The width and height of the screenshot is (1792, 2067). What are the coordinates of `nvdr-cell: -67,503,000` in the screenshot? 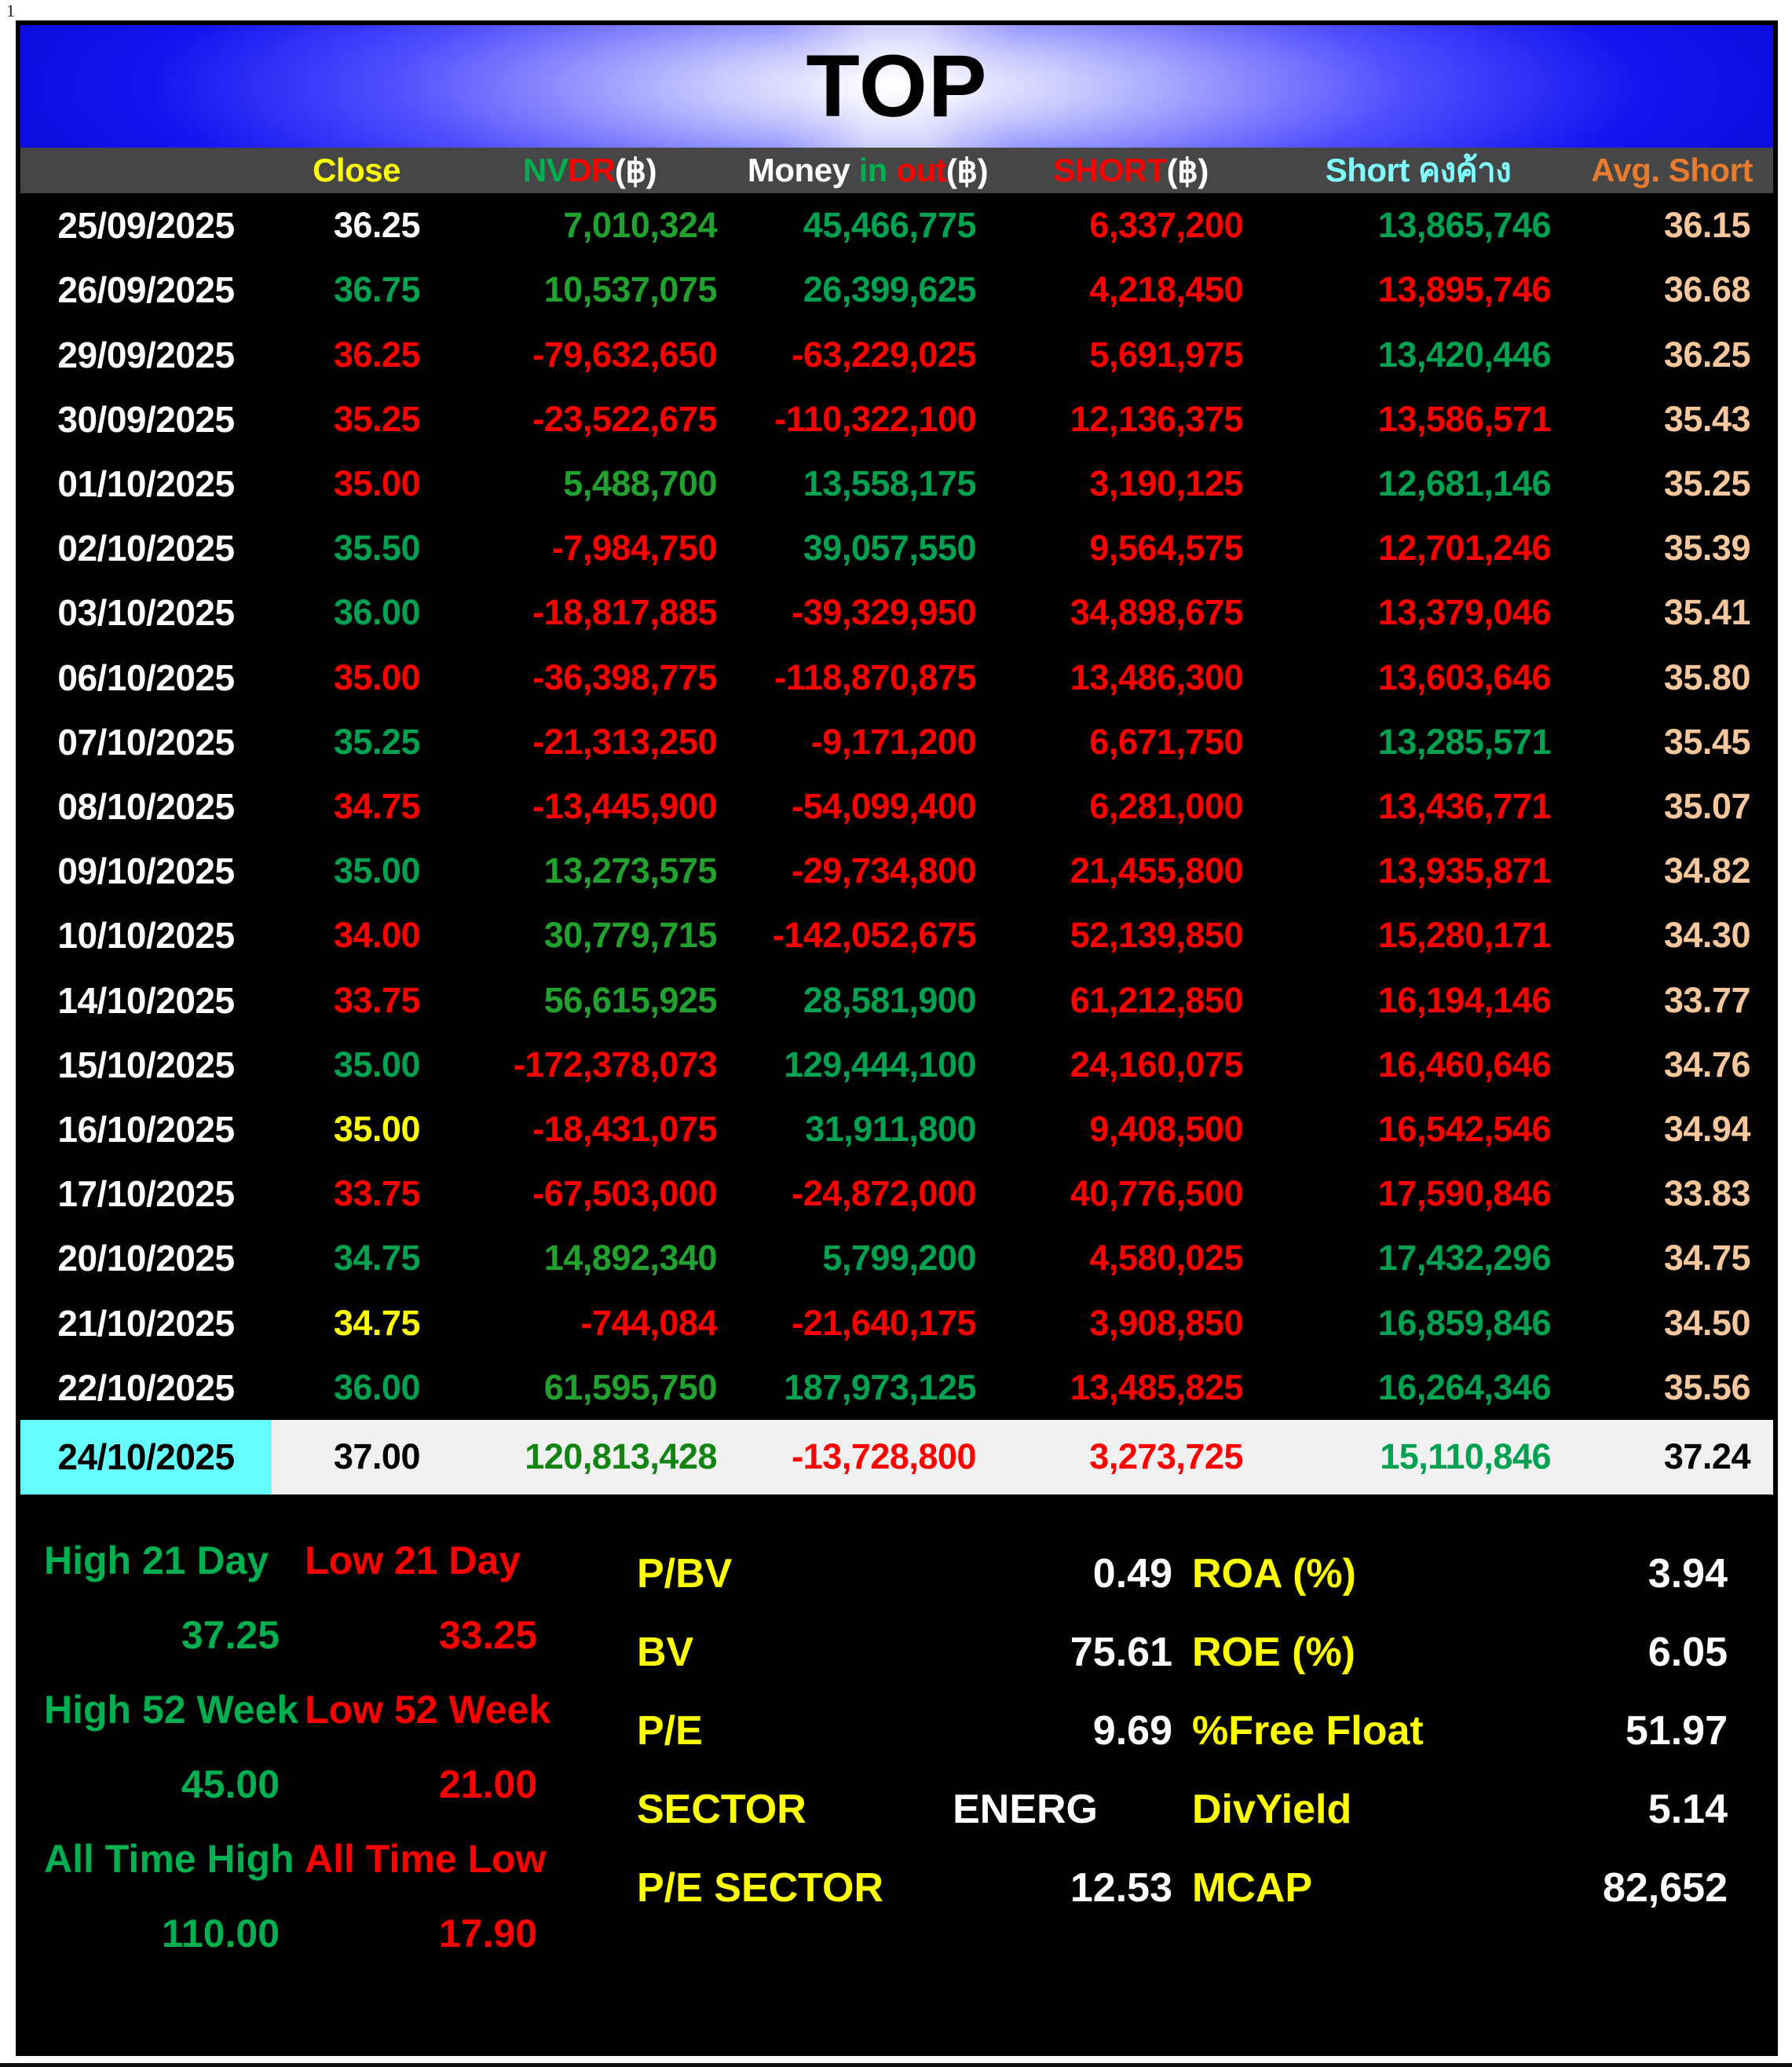 It's located at (624, 1193).